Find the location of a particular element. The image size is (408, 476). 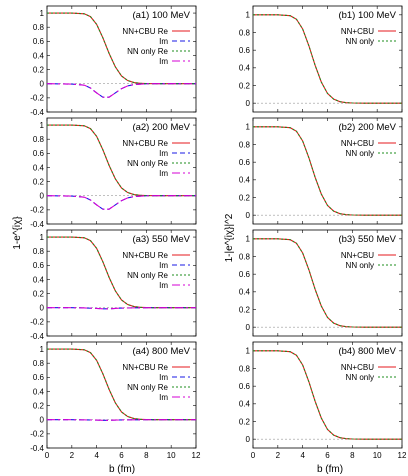

panel-title: (b3) 550 MeV is located at coordinates (367, 239).